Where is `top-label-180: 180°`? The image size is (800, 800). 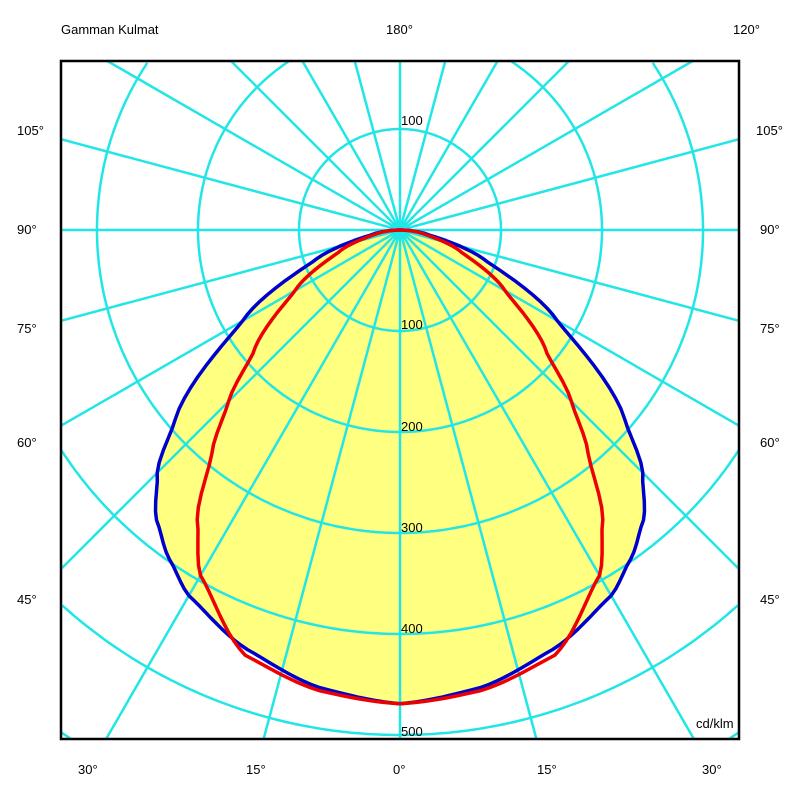 top-label-180: 180° is located at coordinates (399, 29).